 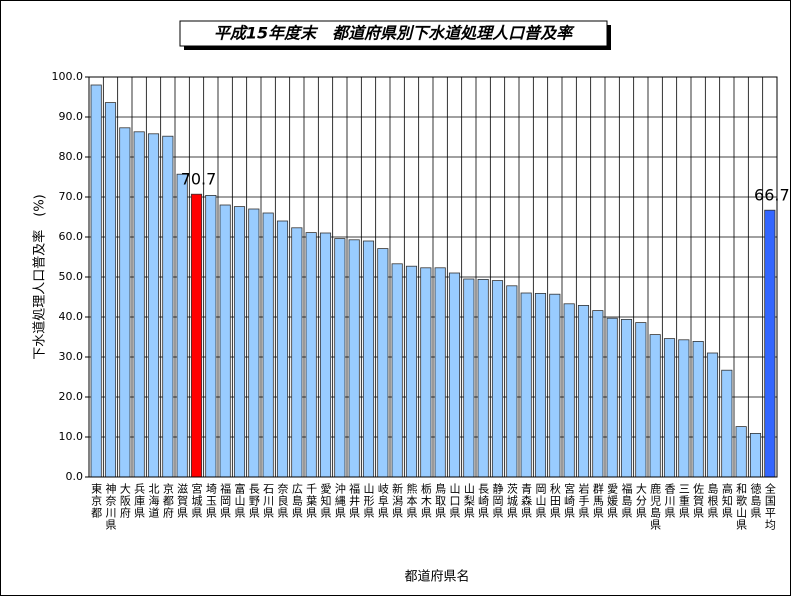 What do you see at coordinates (71, 276) in the screenshot?
I see `y-tick-label: 50.0` at bounding box center [71, 276].